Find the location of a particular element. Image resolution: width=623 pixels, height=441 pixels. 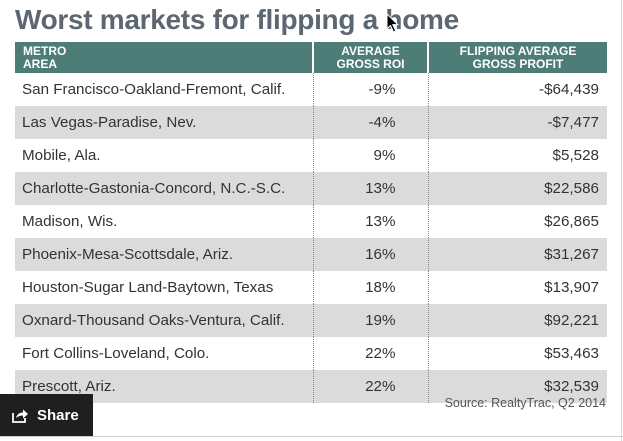

cell-gross-roi: 9% is located at coordinates (370, 155).